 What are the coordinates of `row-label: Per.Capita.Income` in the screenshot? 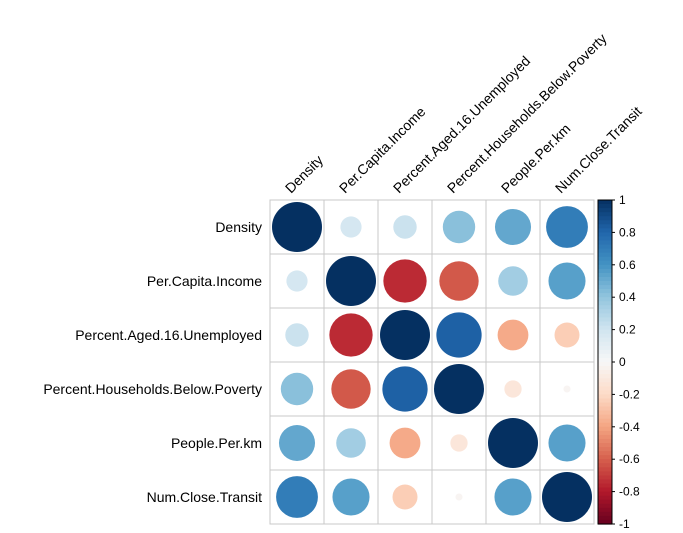 It's located at (204, 281).